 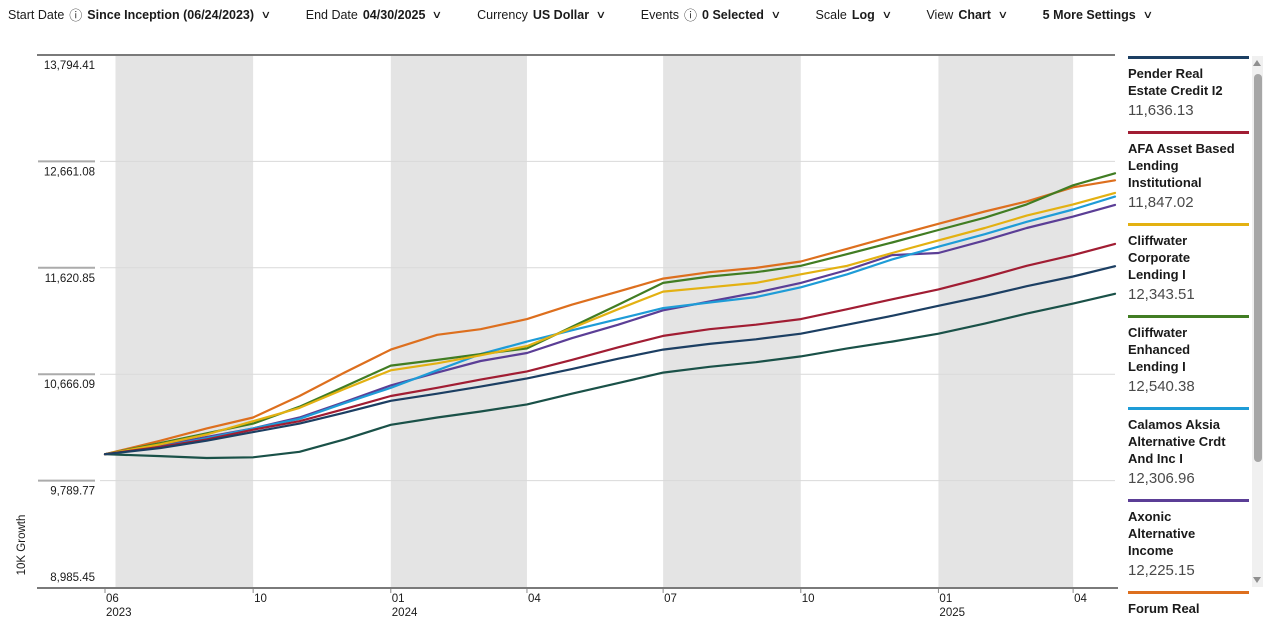 What do you see at coordinates (1175, 82) in the screenshot?
I see `legend-name: Pender Real Estate Credit I2` at bounding box center [1175, 82].